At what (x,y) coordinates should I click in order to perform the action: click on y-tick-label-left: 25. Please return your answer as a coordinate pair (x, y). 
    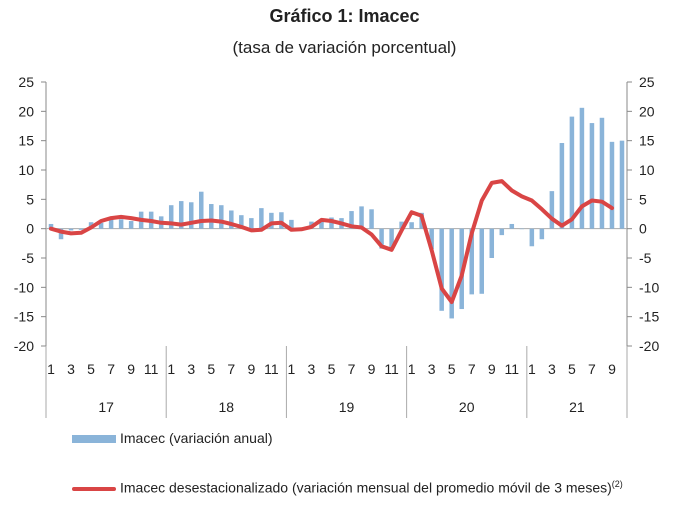
    Looking at the image, I should click on (26, 82).